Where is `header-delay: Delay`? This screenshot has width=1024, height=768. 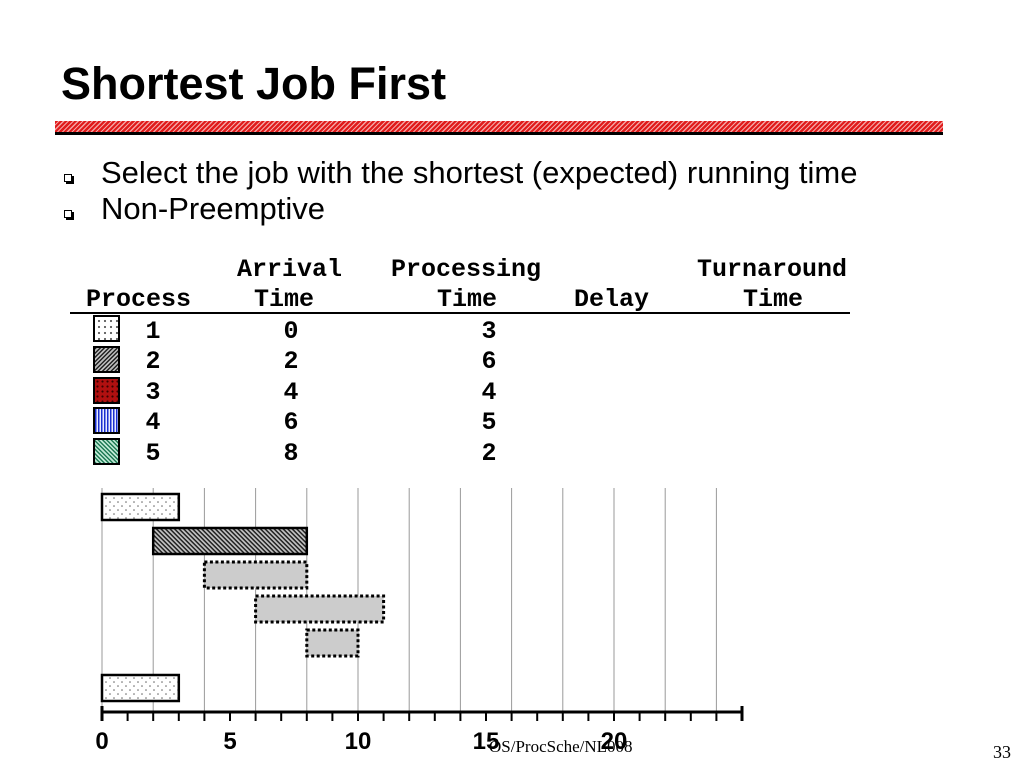 header-delay: Delay is located at coordinates (612, 299).